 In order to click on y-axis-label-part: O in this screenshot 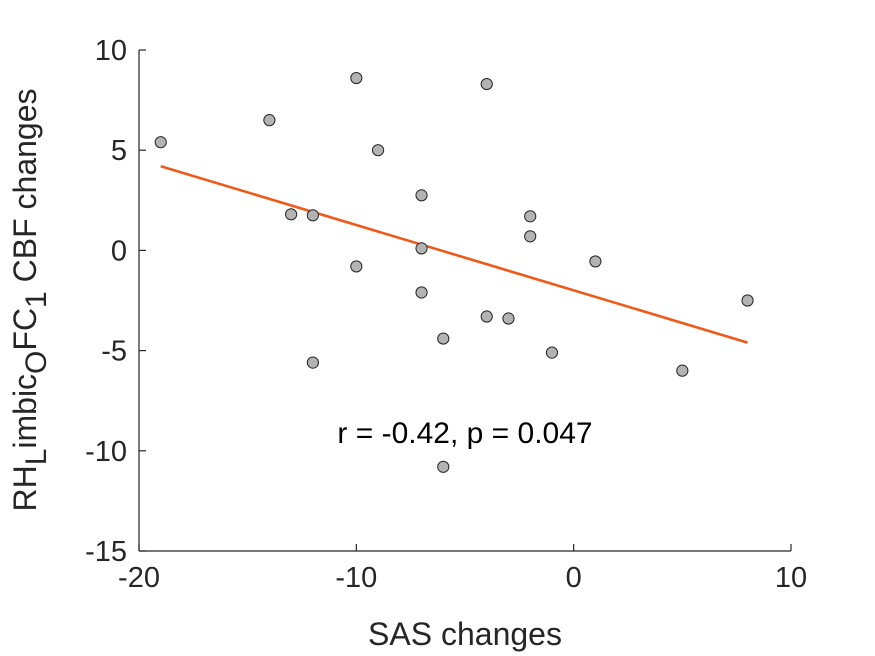, I will do `click(36, 362)`.